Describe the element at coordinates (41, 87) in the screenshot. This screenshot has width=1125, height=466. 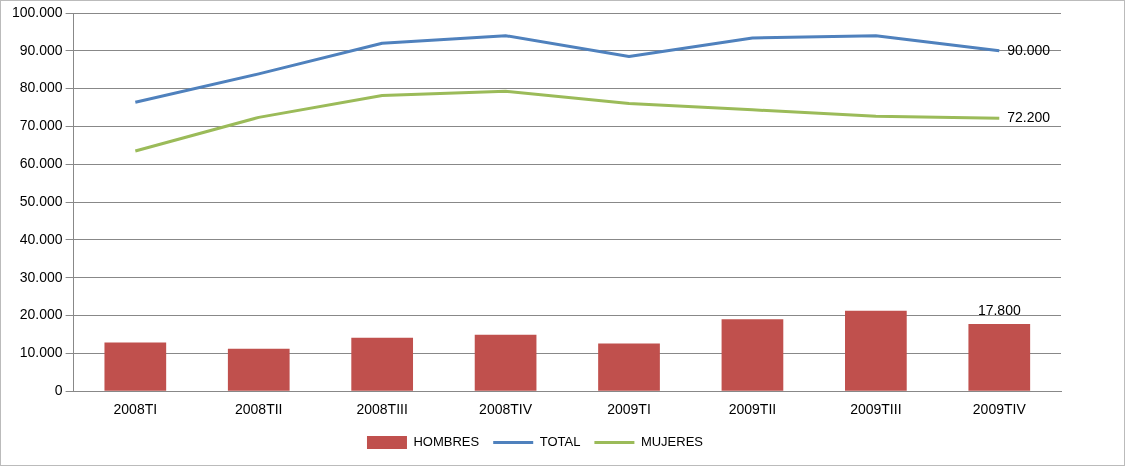
I see `y-tick-label: 80.000` at that location.